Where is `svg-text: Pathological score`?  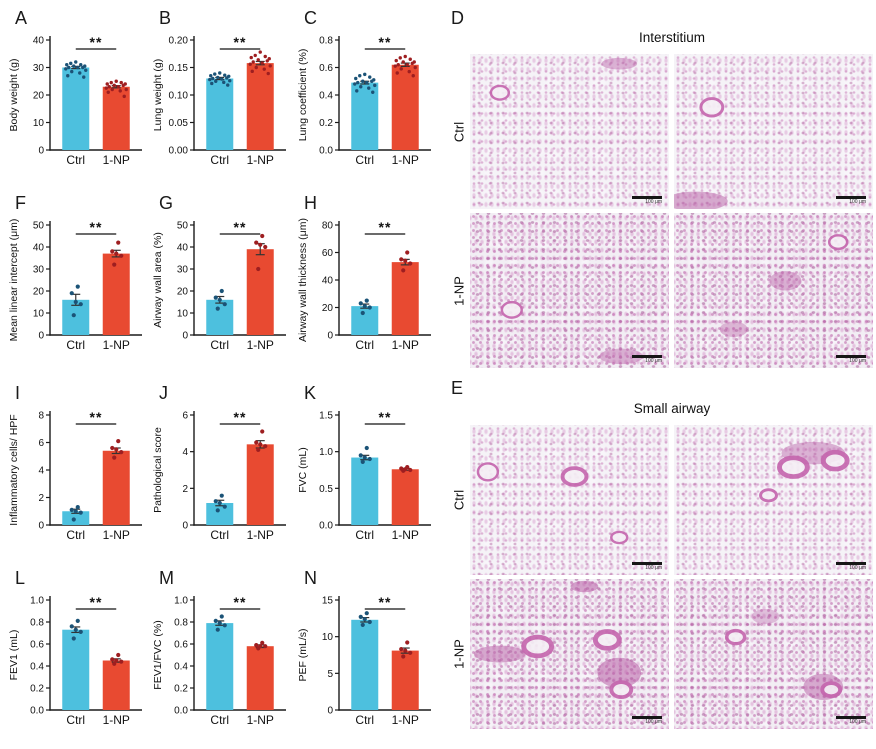
svg-text: Pathological score is located at coordinates (158, 470).